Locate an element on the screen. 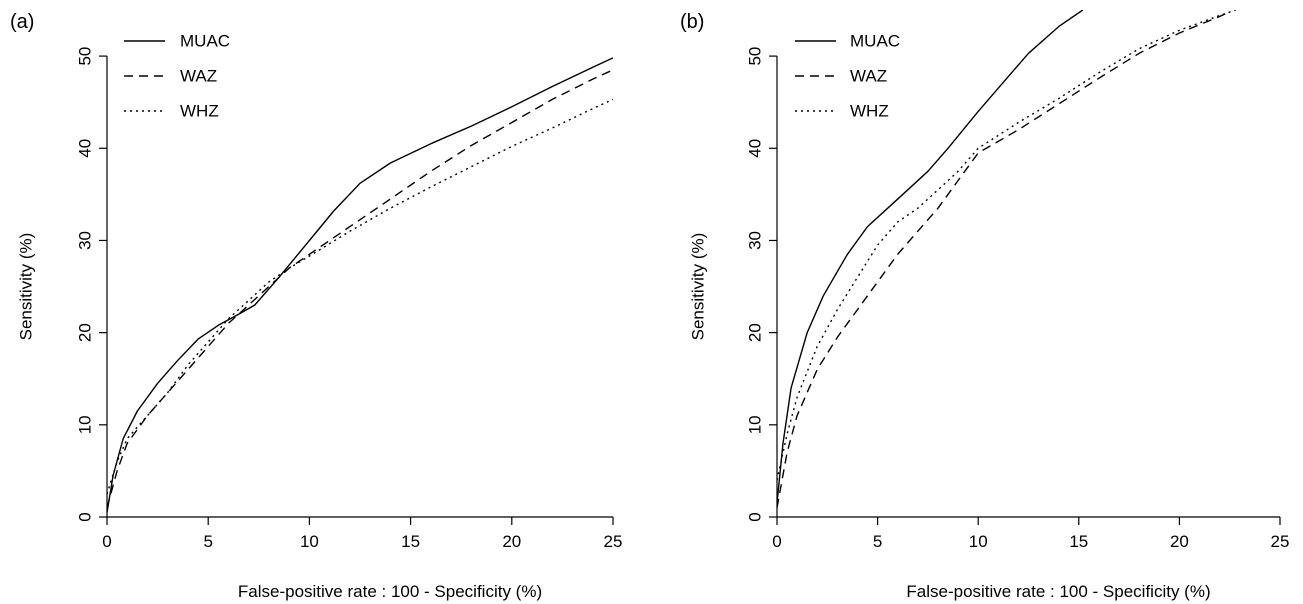 Image resolution: width=1303 pixels, height=604 pixels. panel-label: (a) is located at coordinates (22, 22).